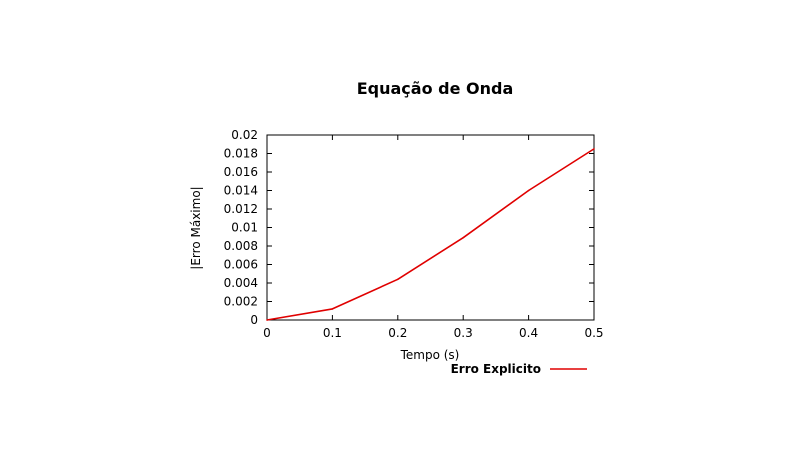 Image resolution: width=804 pixels, height=454 pixels. I want to click on y-tick-label: 0.004, so click(241, 283).